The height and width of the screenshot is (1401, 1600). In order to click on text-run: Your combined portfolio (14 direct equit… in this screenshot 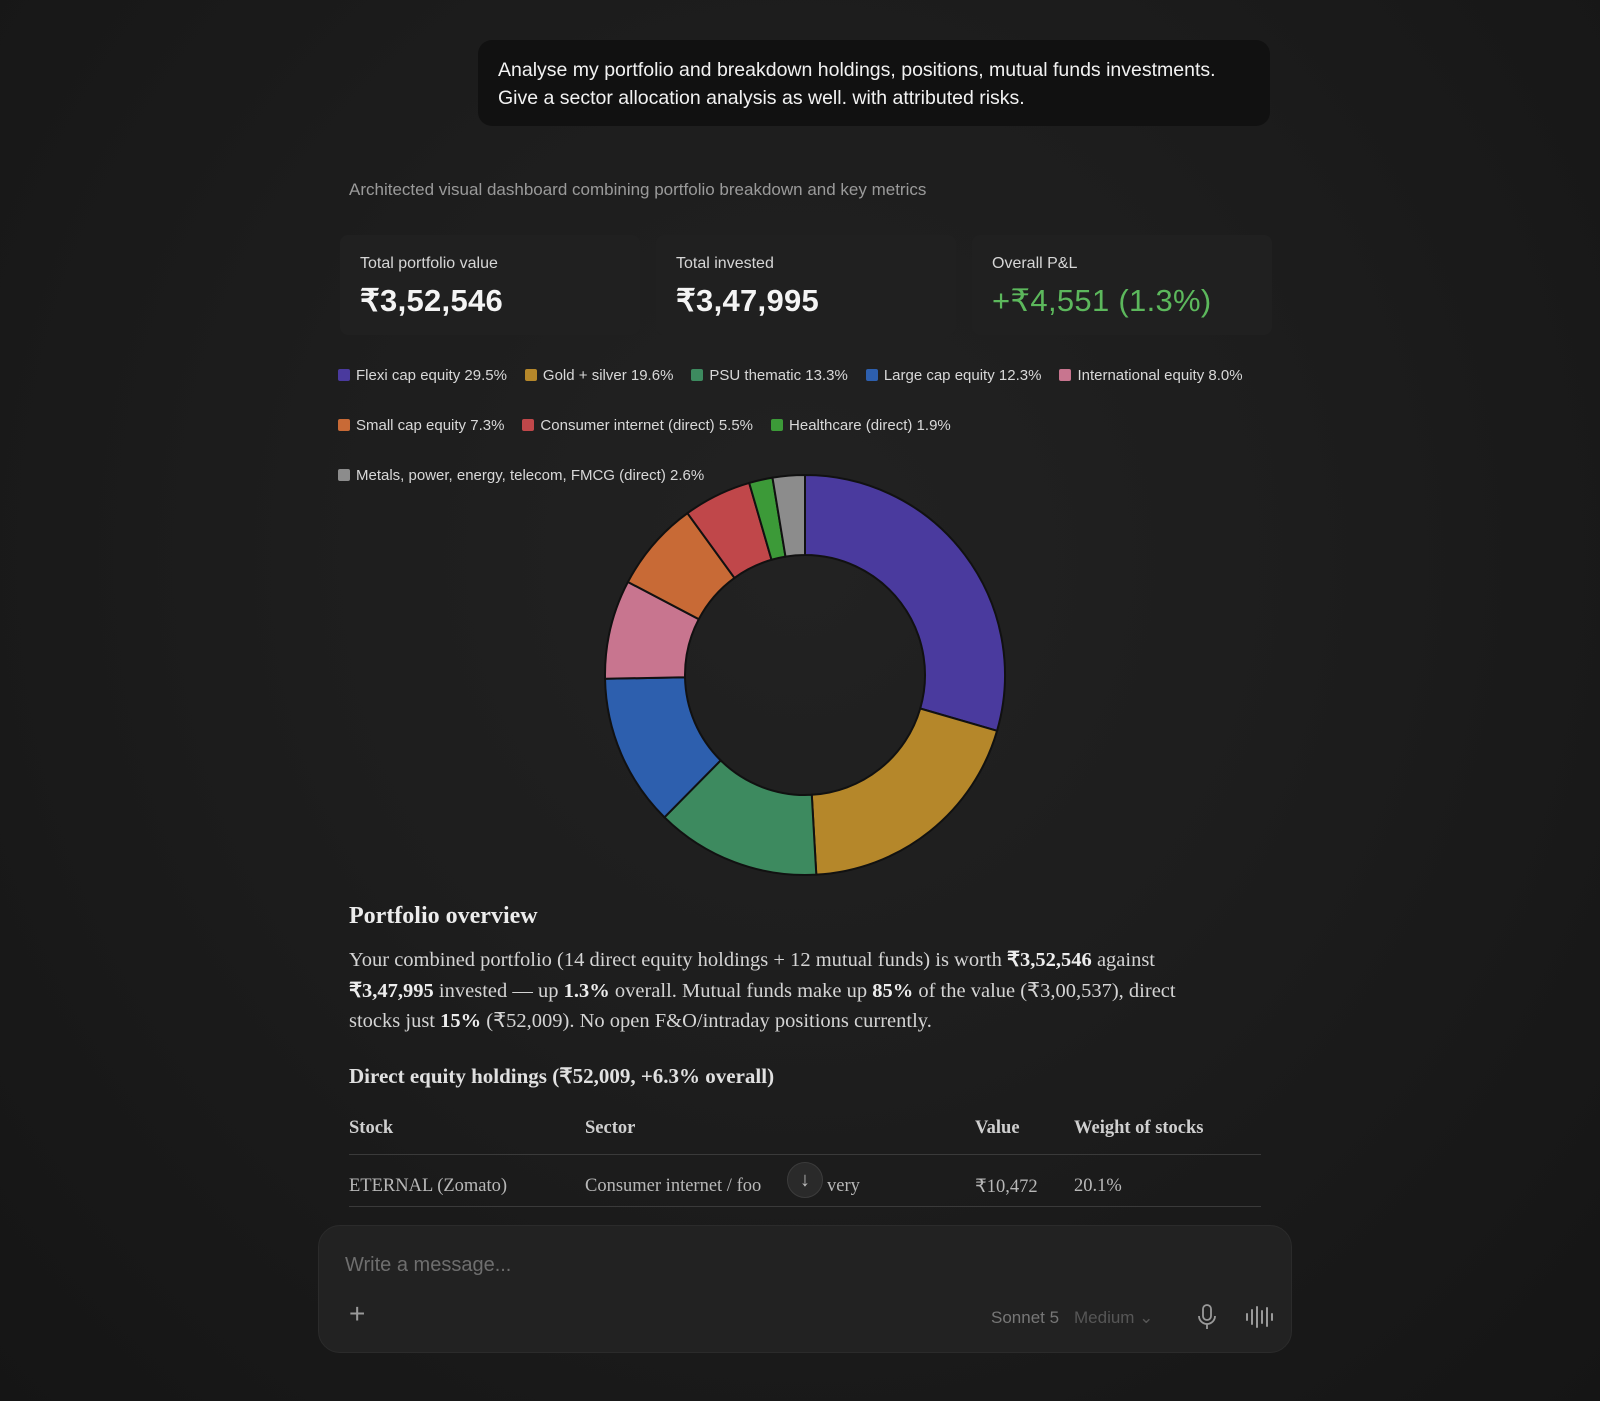, I will do `click(678, 960)`.